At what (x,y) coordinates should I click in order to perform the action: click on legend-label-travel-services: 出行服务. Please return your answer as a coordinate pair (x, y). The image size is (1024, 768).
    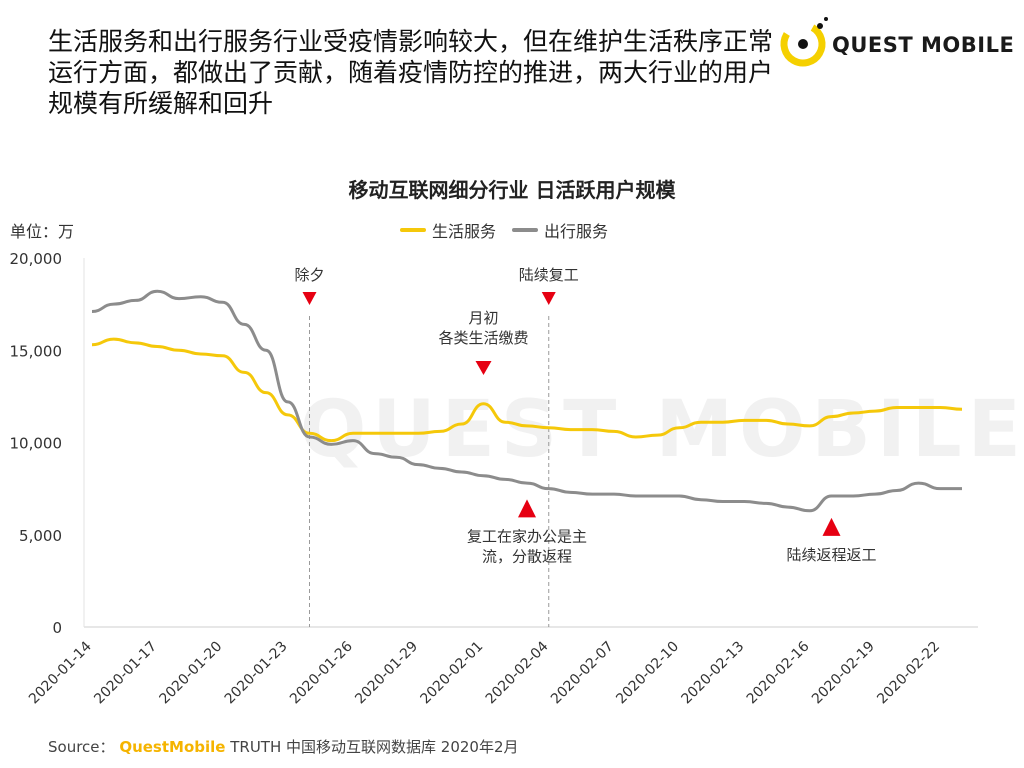
    Looking at the image, I should click on (576, 231).